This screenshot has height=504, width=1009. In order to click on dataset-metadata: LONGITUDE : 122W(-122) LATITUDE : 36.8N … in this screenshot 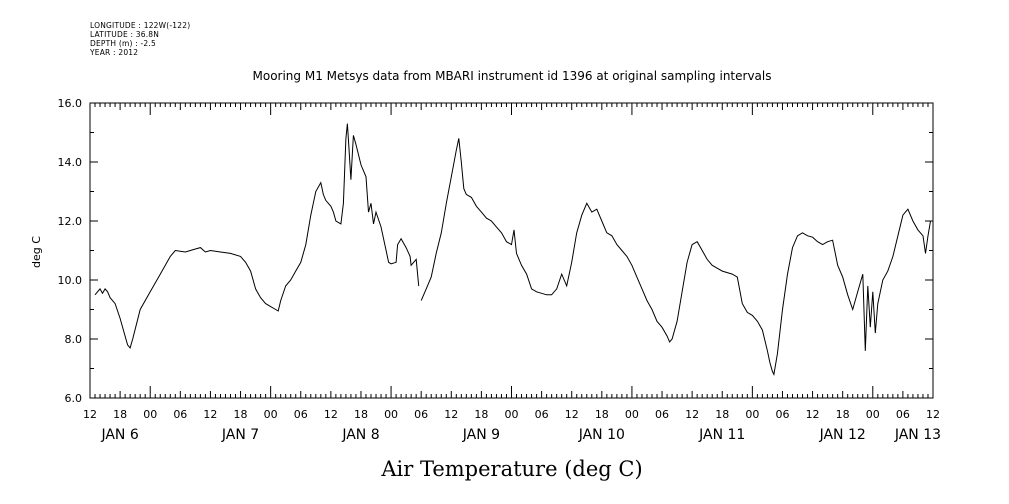, I will do `click(140, 39)`.